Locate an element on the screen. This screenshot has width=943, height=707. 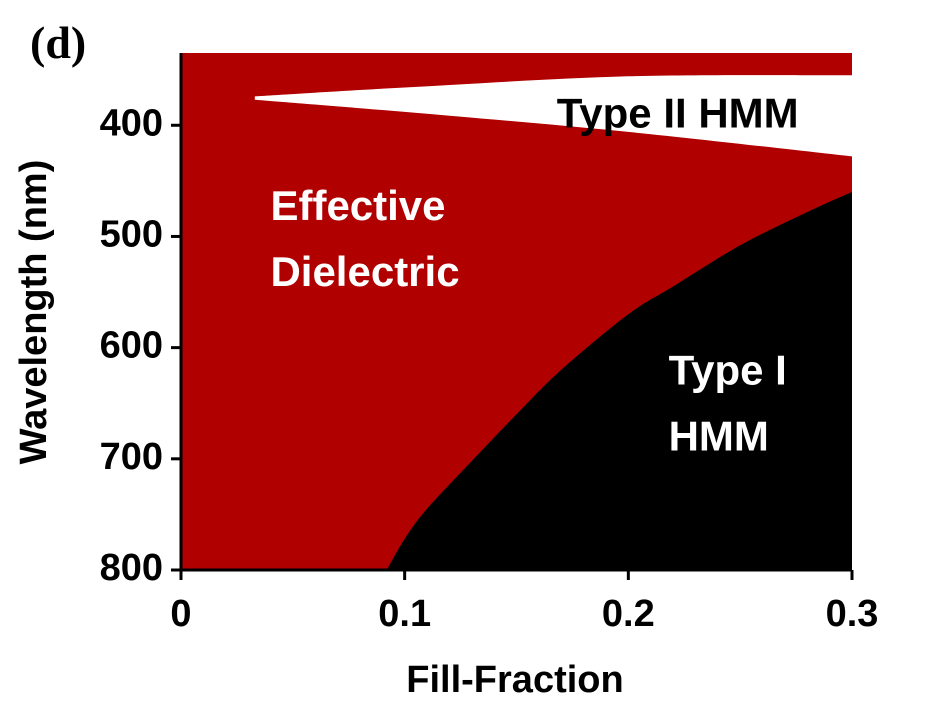
region-label-effective-dielectric-1: Effective is located at coordinates (357, 205).